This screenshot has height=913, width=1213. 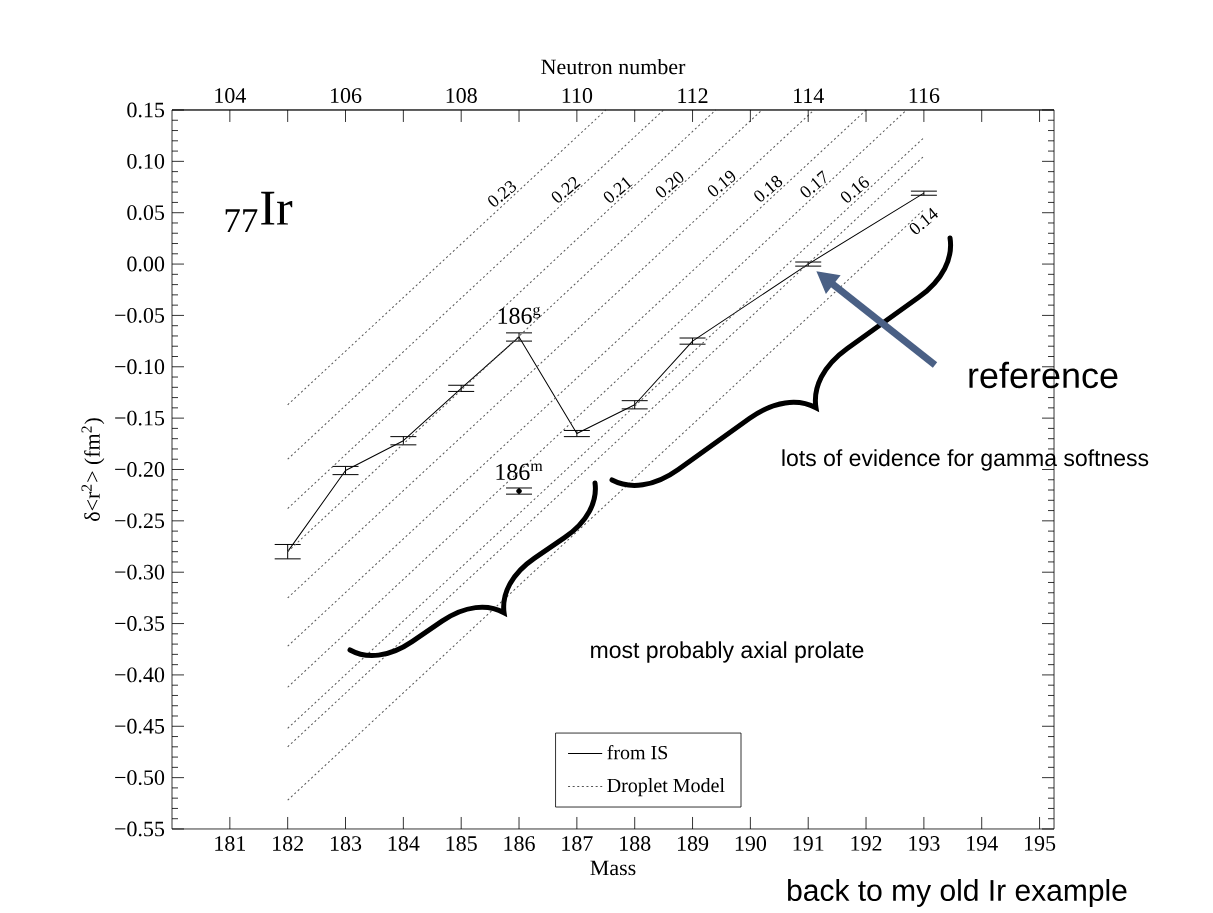 I want to click on y-tick-label: 0.00, so click(x=146, y=264).